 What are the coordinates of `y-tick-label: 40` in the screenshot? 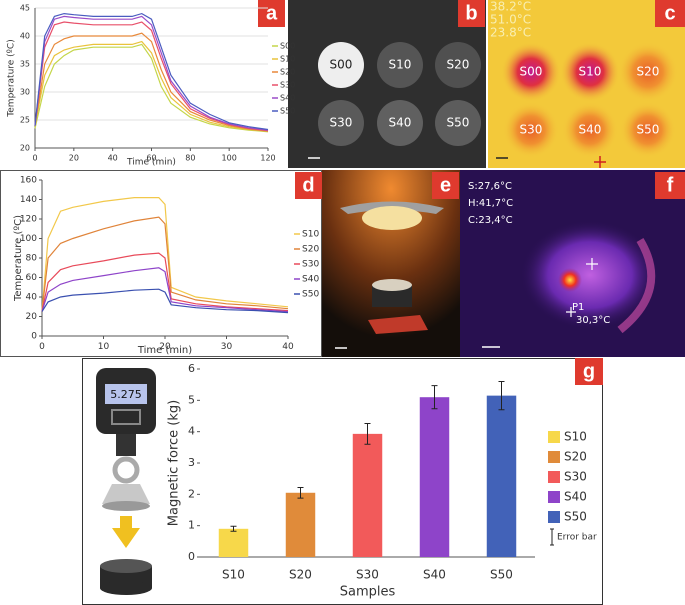 It's located at (32, 298).